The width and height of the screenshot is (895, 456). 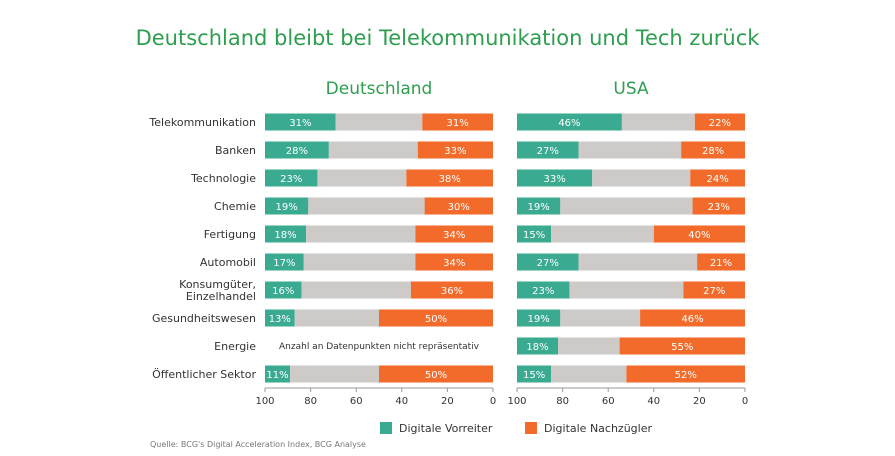 I want to click on label-nachzuegler: 52%, so click(x=686, y=375).